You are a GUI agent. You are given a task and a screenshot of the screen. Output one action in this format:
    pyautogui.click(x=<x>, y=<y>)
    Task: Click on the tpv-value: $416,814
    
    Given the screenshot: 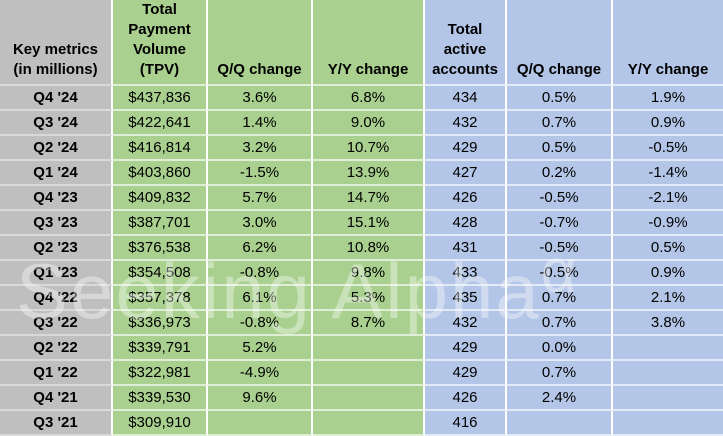 What is the action you would take?
    pyautogui.click(x=160, y=148)
    